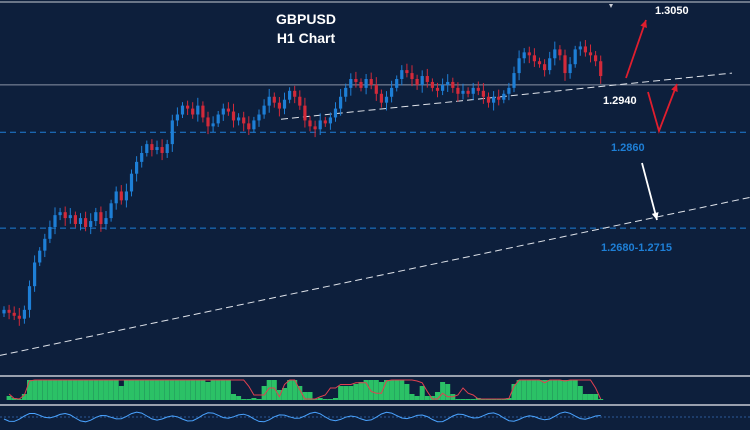  Describe the element at coordinates (620, 101) in the screenshot. I see `level-label-1: 1.2940` at that location.